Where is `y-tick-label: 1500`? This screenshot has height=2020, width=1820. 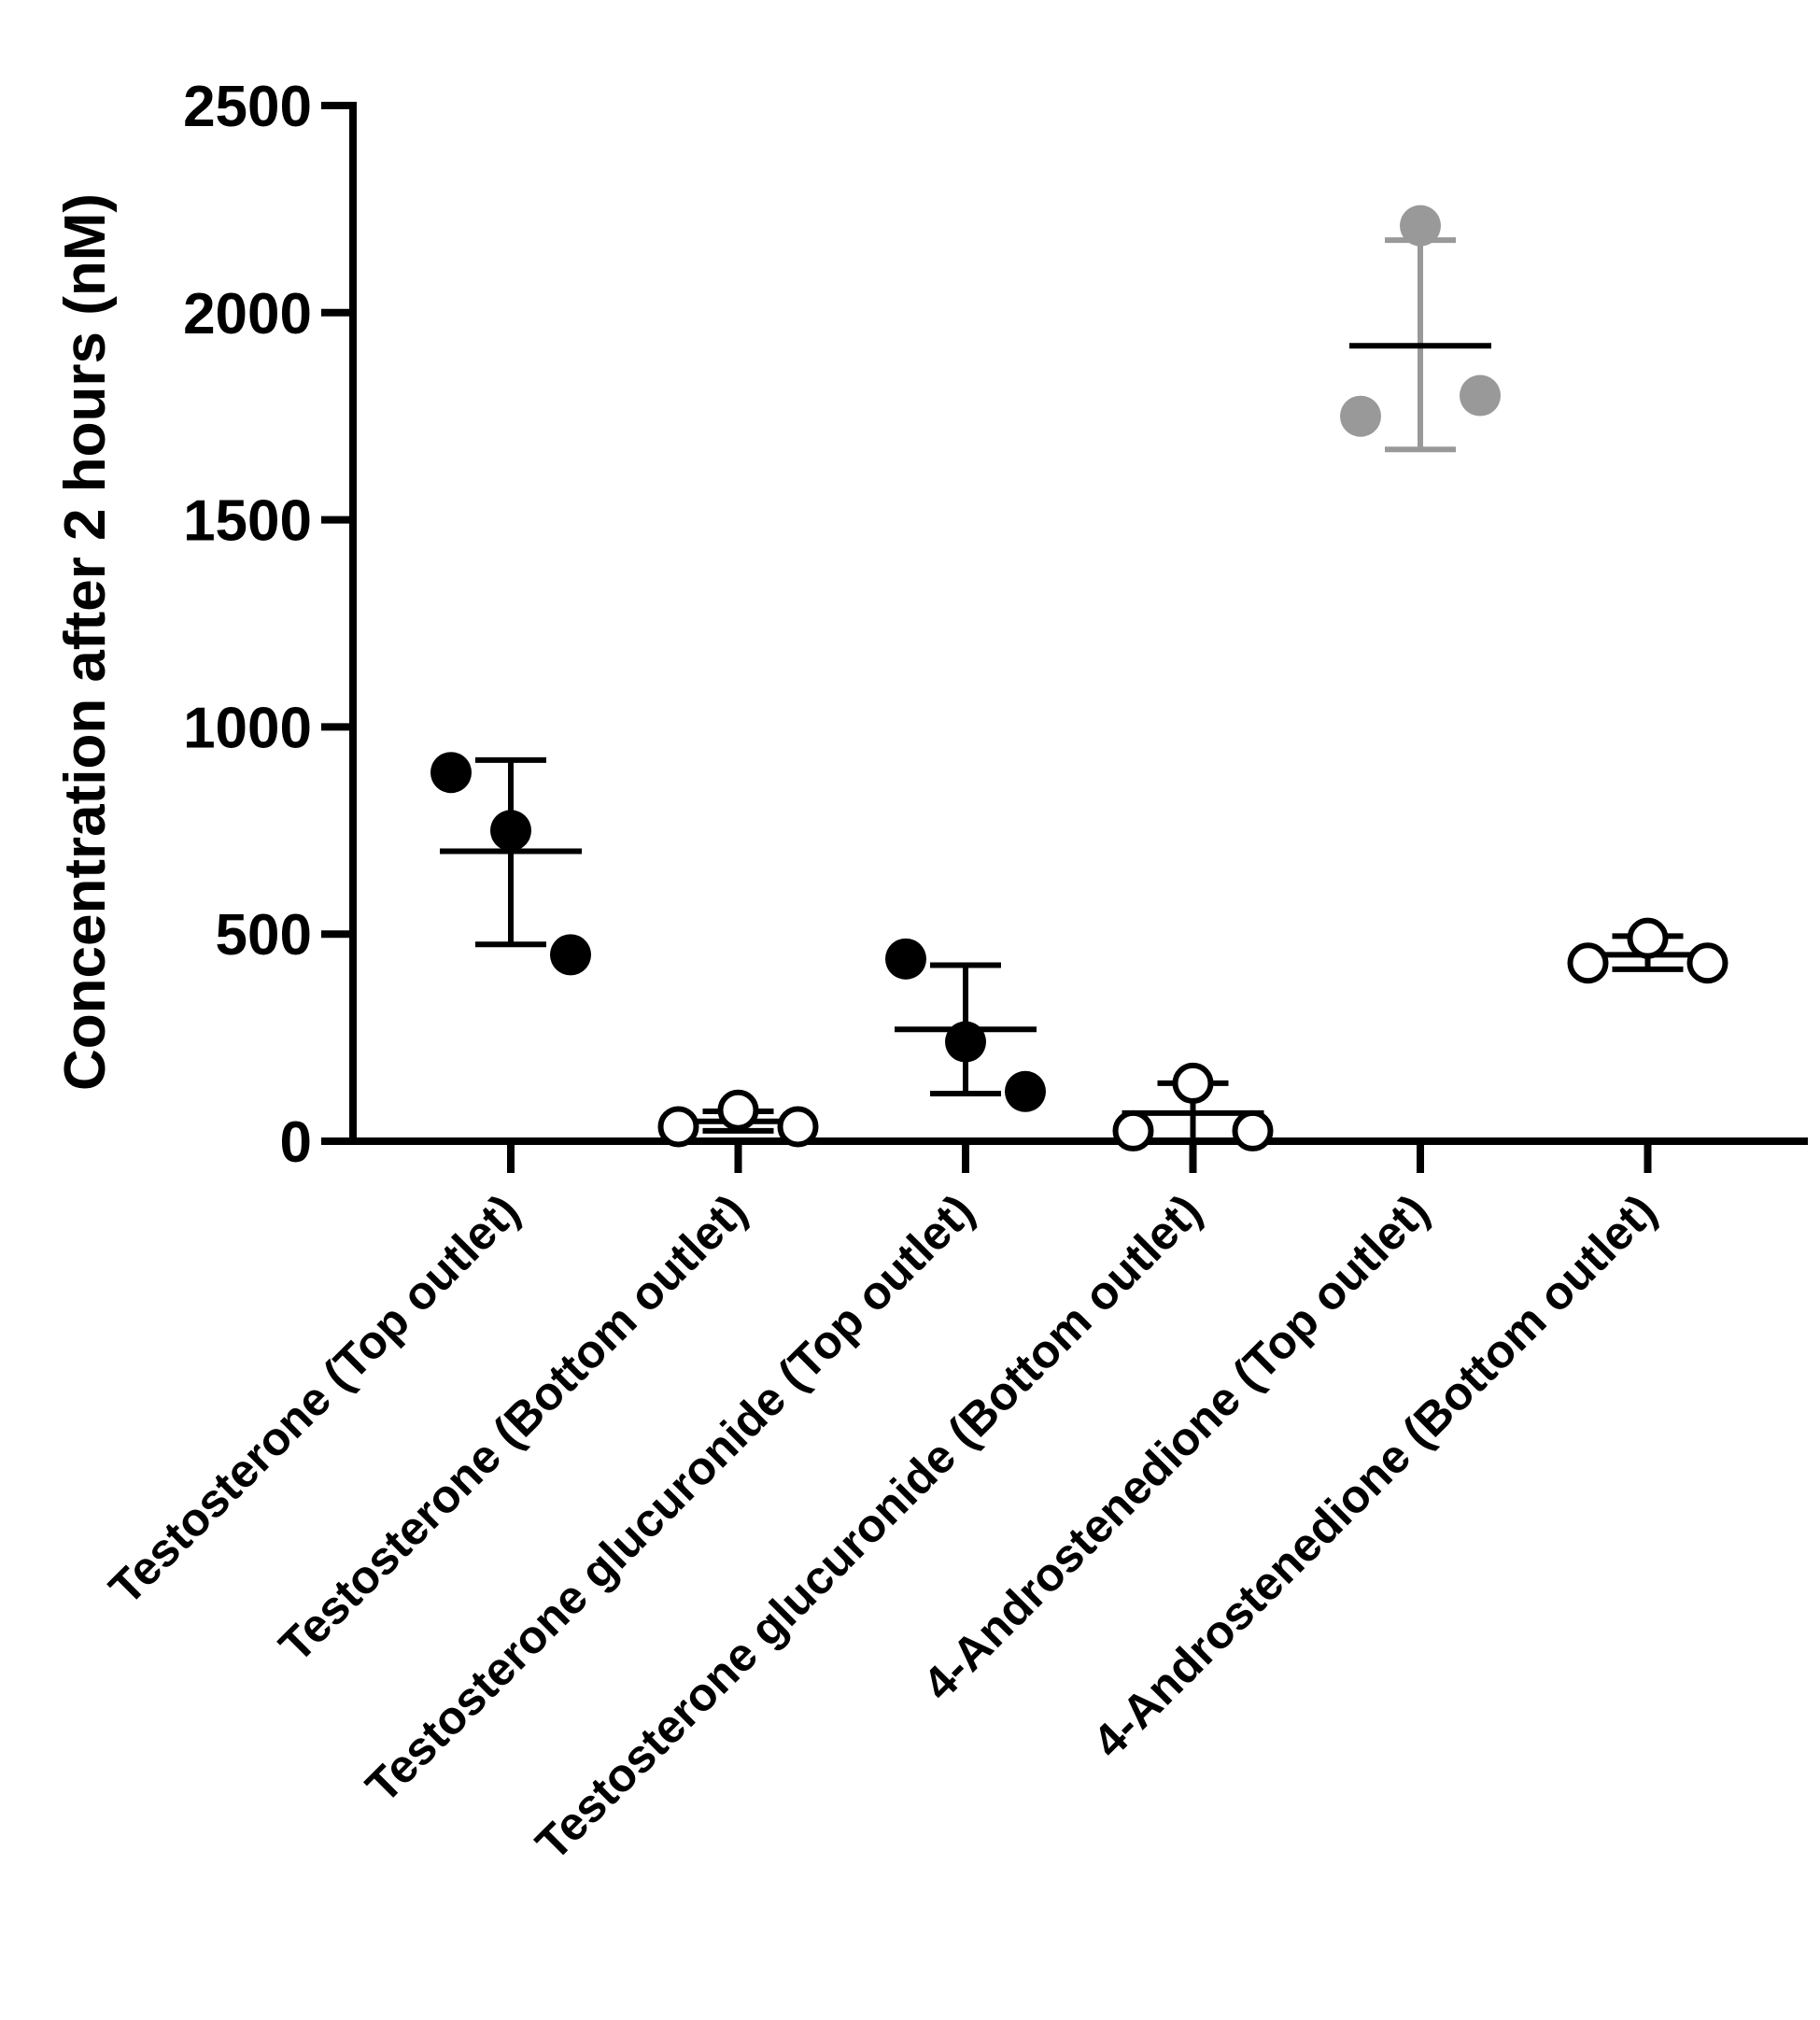
y-tick-label: 1500 is located at coordinates (247, 522).